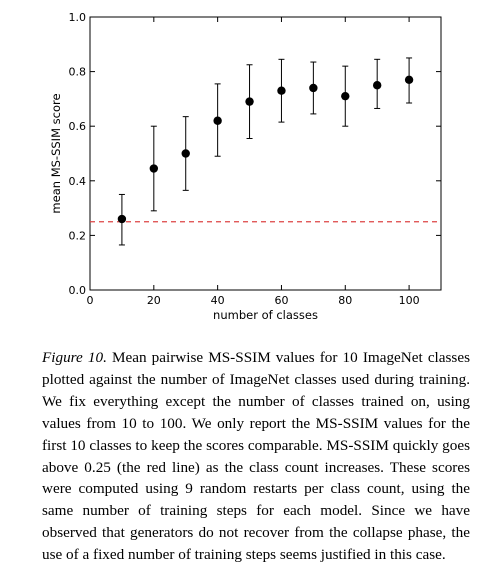  Describe the element at coordinates (218, 300) in the screenshot. I see `x-tick-label: 40` at that location.